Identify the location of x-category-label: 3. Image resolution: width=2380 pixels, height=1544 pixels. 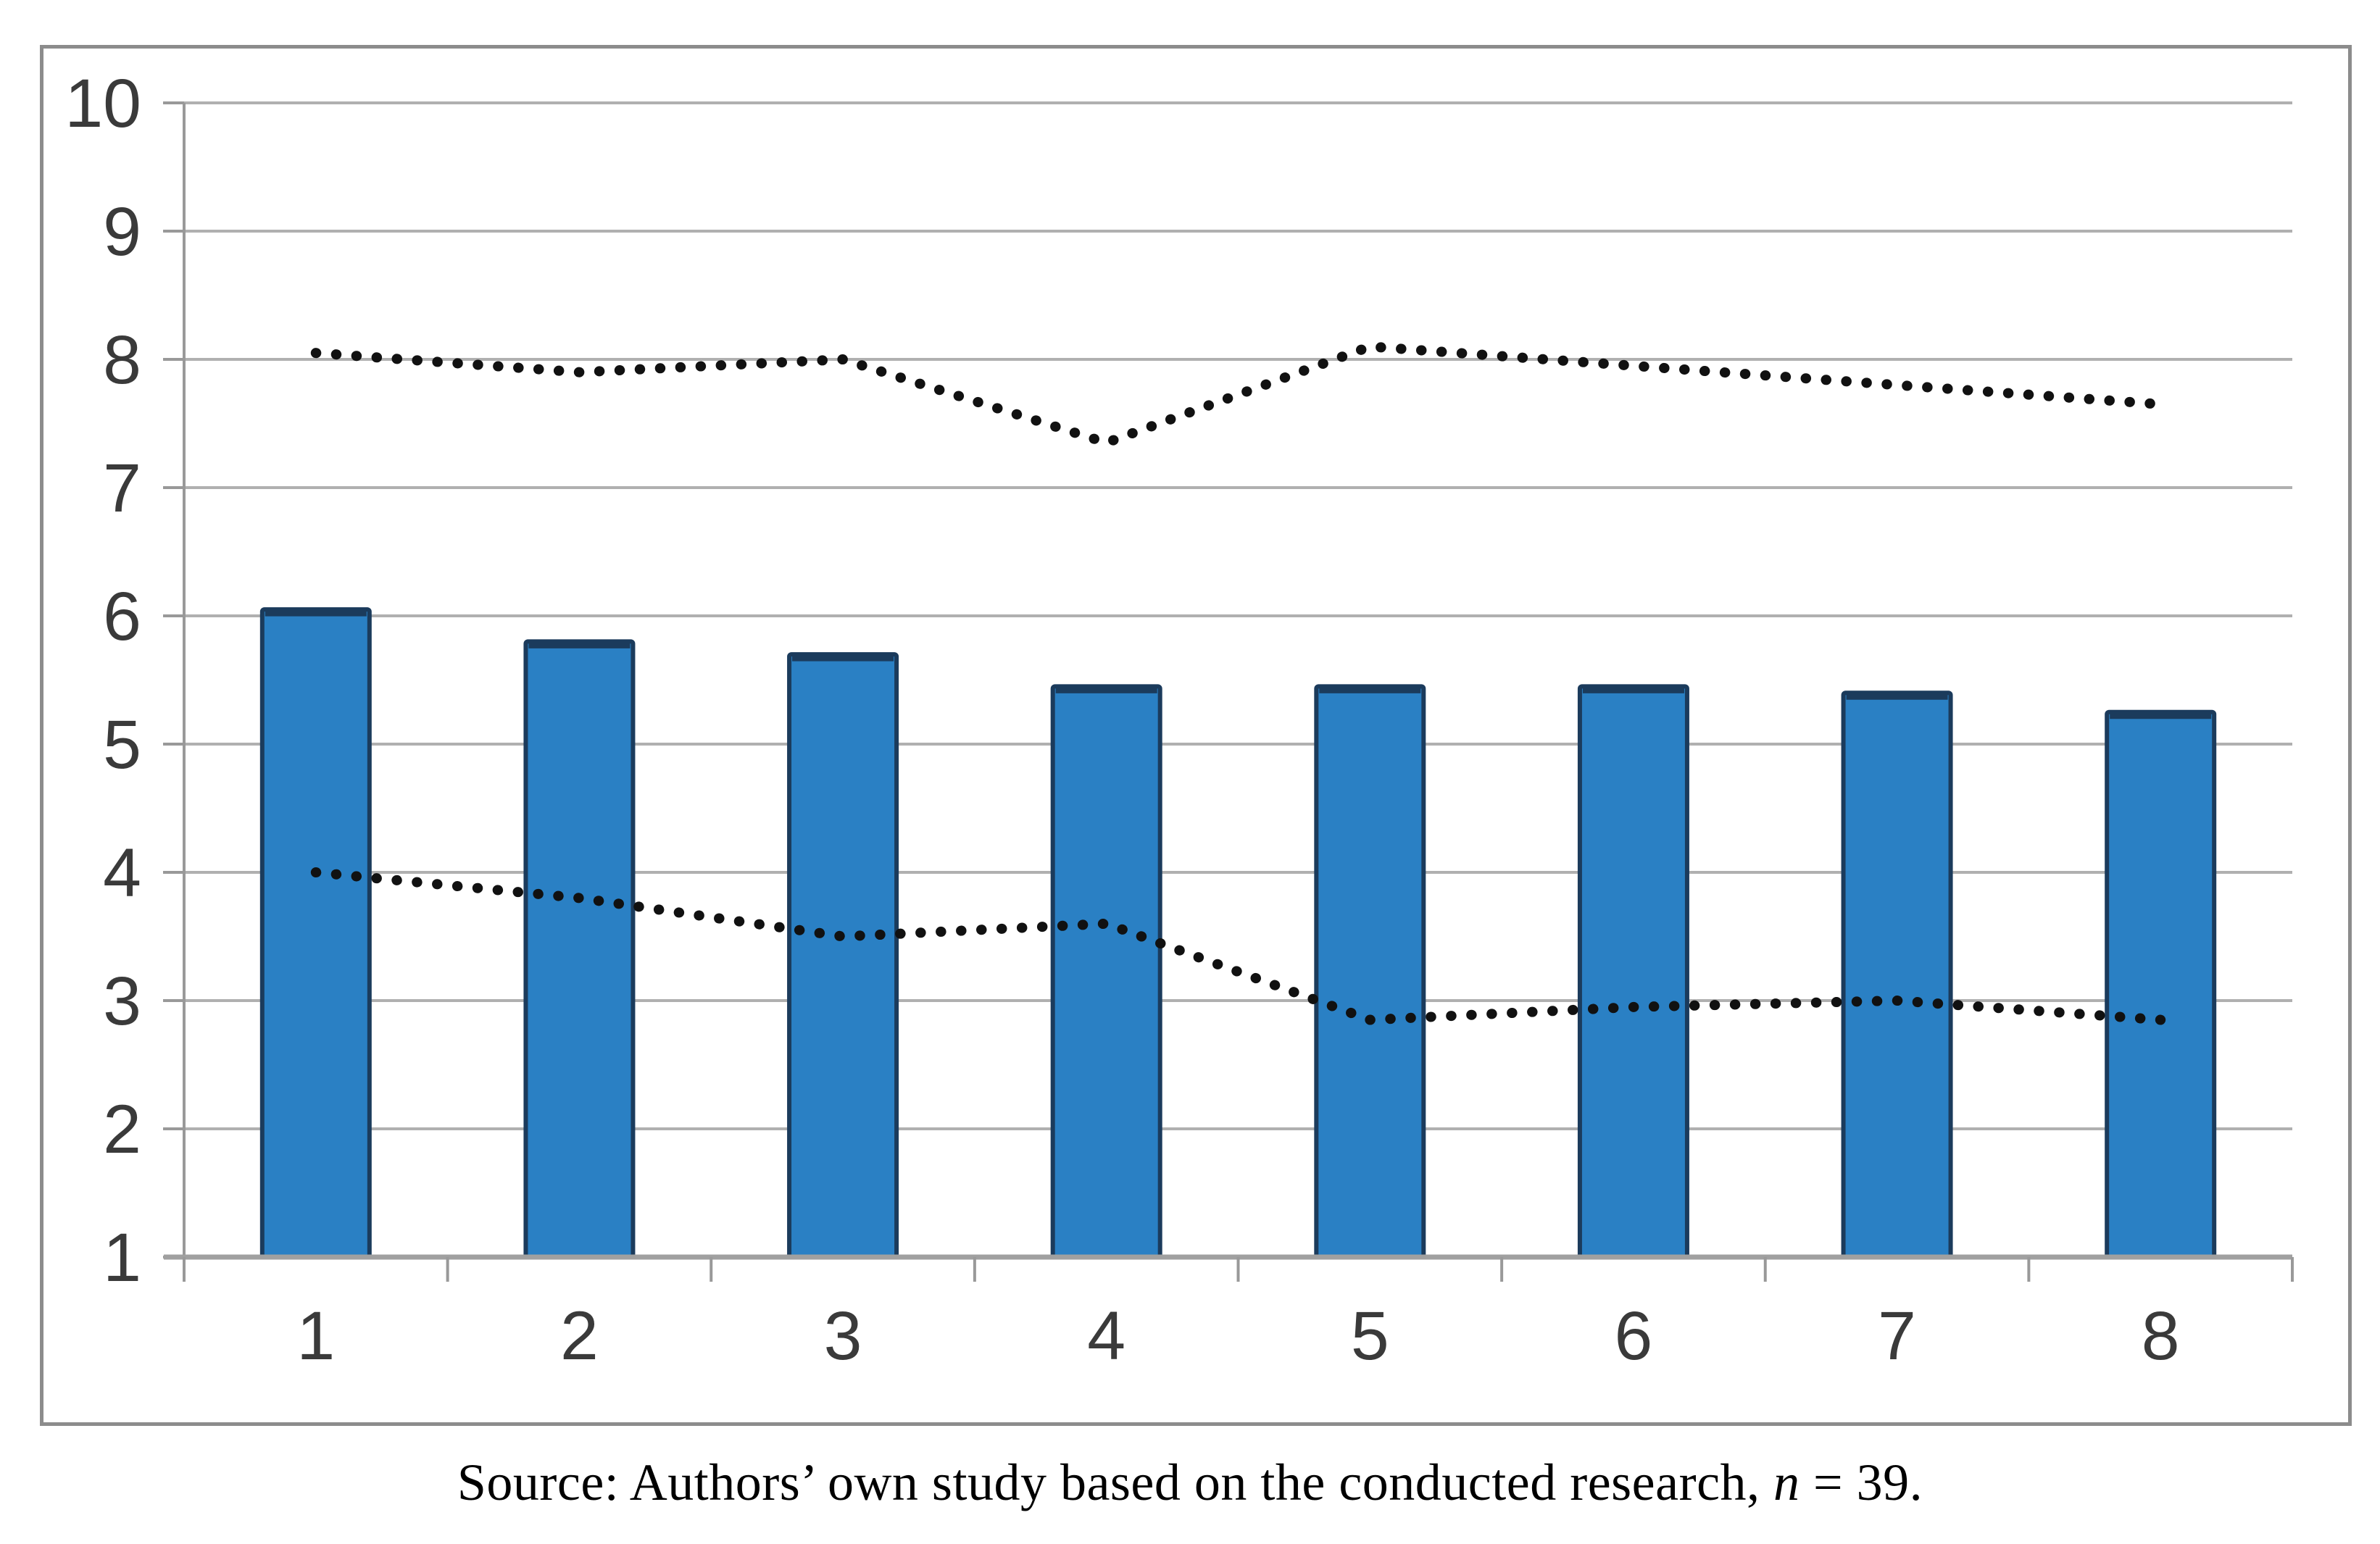
(843, 1336).